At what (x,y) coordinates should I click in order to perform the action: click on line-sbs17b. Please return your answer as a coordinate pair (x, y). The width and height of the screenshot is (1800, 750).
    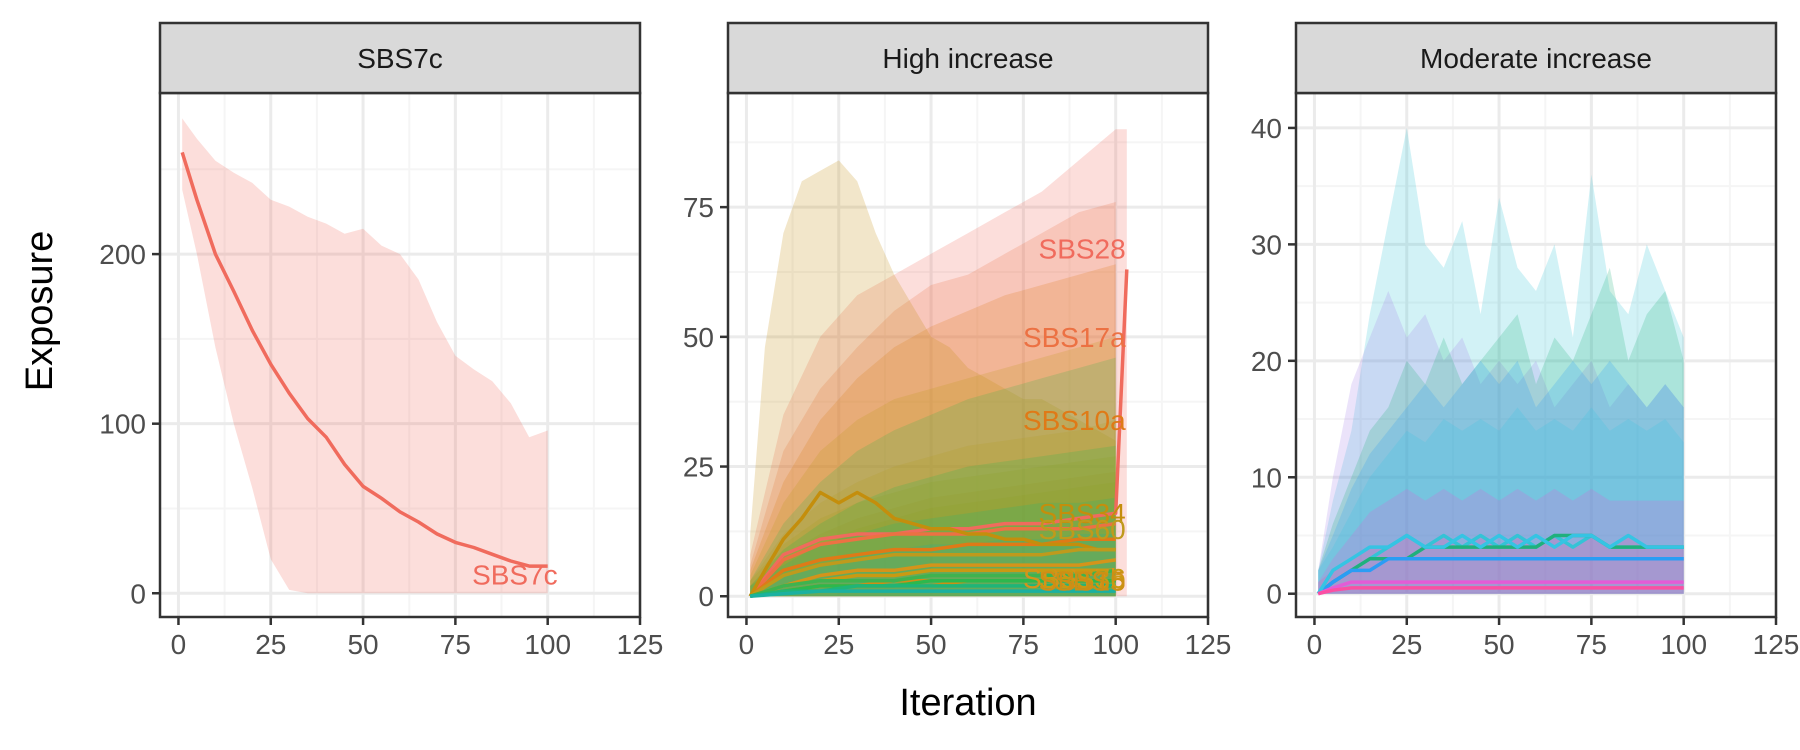
    Looking at the image, I should click on (932, 578).